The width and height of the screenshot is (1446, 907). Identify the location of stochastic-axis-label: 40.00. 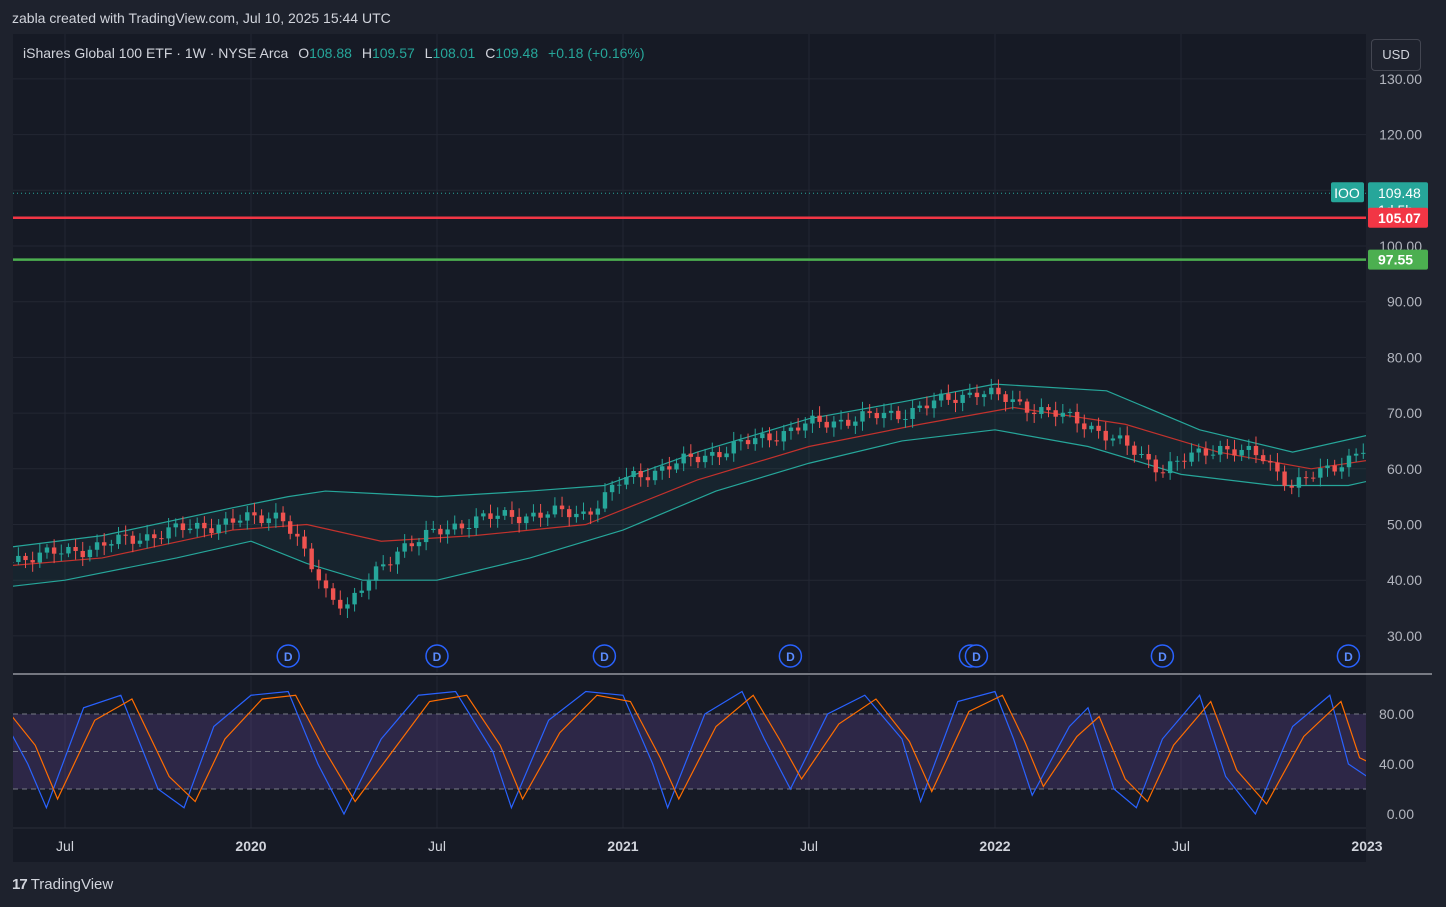
(1396, 764).